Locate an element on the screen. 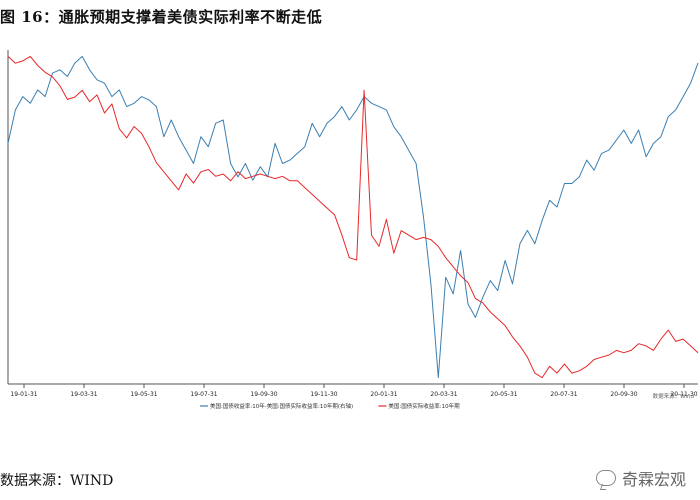 Image resolution: width=700 pixels, height=500 pixels. x-tick-label: 20-11-30 is located at coordinates (683, 394).